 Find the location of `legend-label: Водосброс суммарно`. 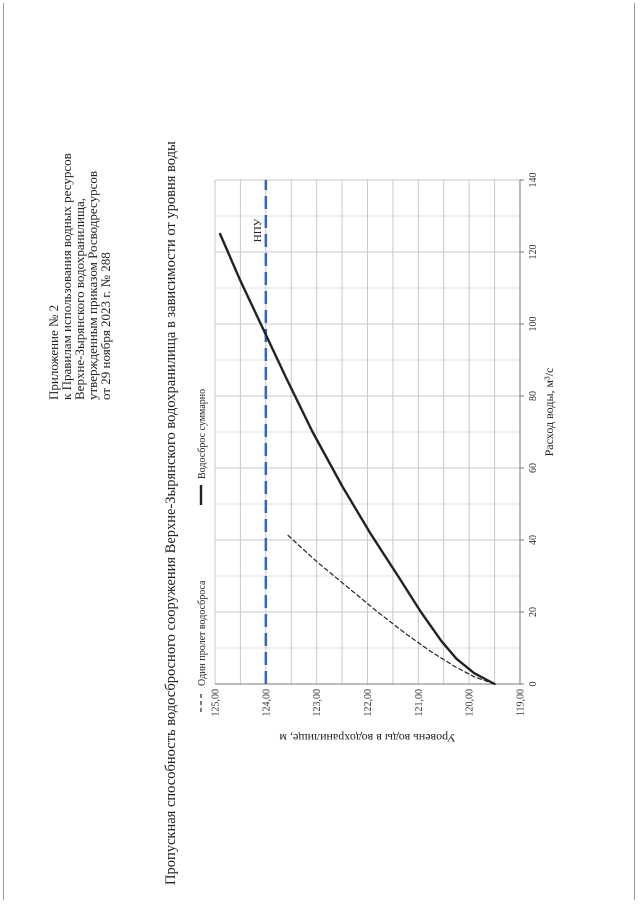

legend-label: Водосброс суммарно is located at coordinates (202, 434).